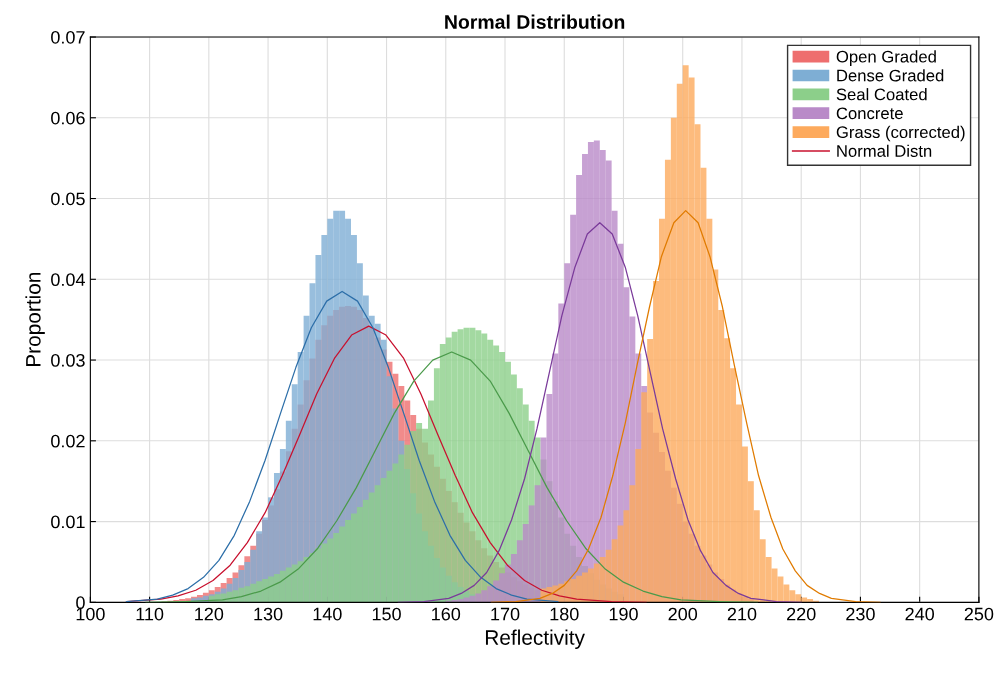 This screenshot has height=673, width=1004. I want to click on x-tick-label: 110, so click(150, 614).